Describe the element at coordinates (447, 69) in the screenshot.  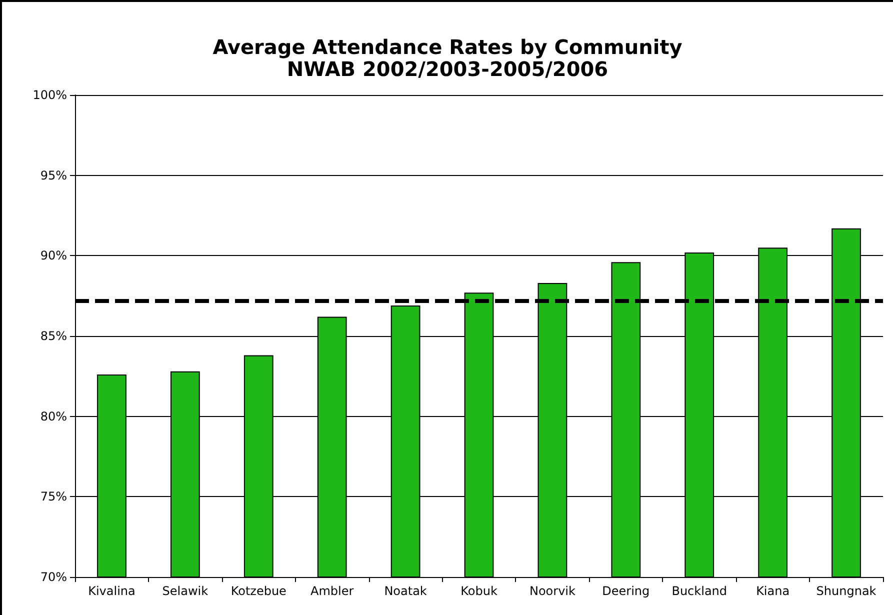
I see `chart-subtitle: NWAB 2002/2003-2005/2006` at that location.